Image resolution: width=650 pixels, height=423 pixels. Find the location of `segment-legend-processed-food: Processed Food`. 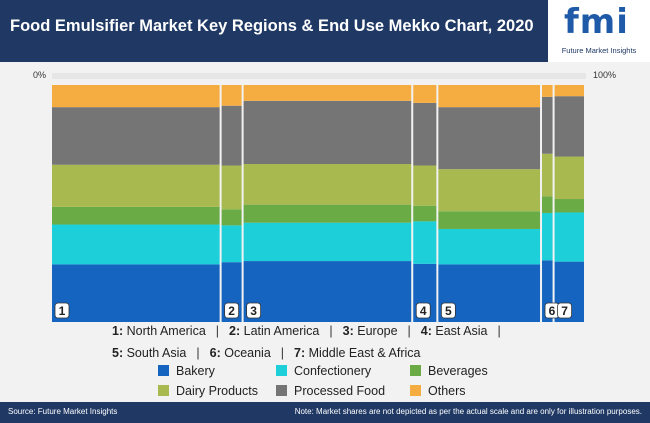

segment-legend-processed-food: Processed Food is located at coordinates (343, 391).